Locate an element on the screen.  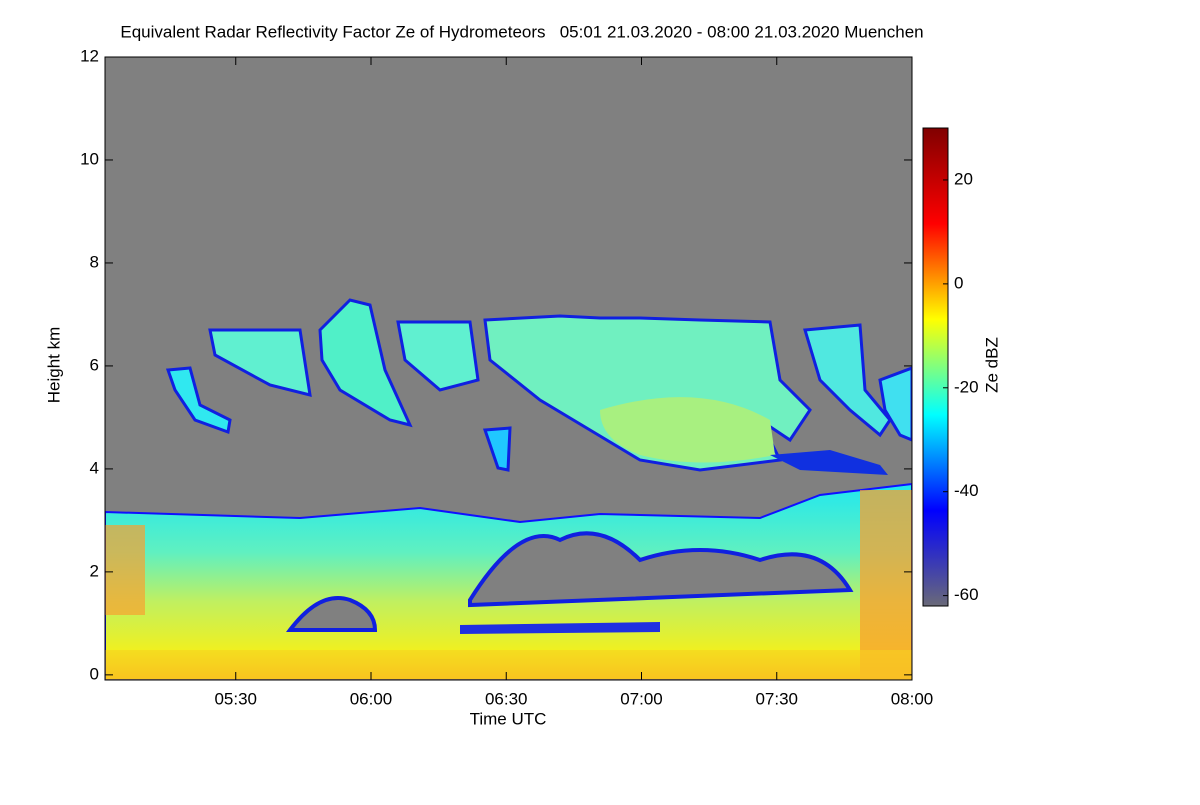
x-axis-label: Time UTC is located at coordinates (508, 718).